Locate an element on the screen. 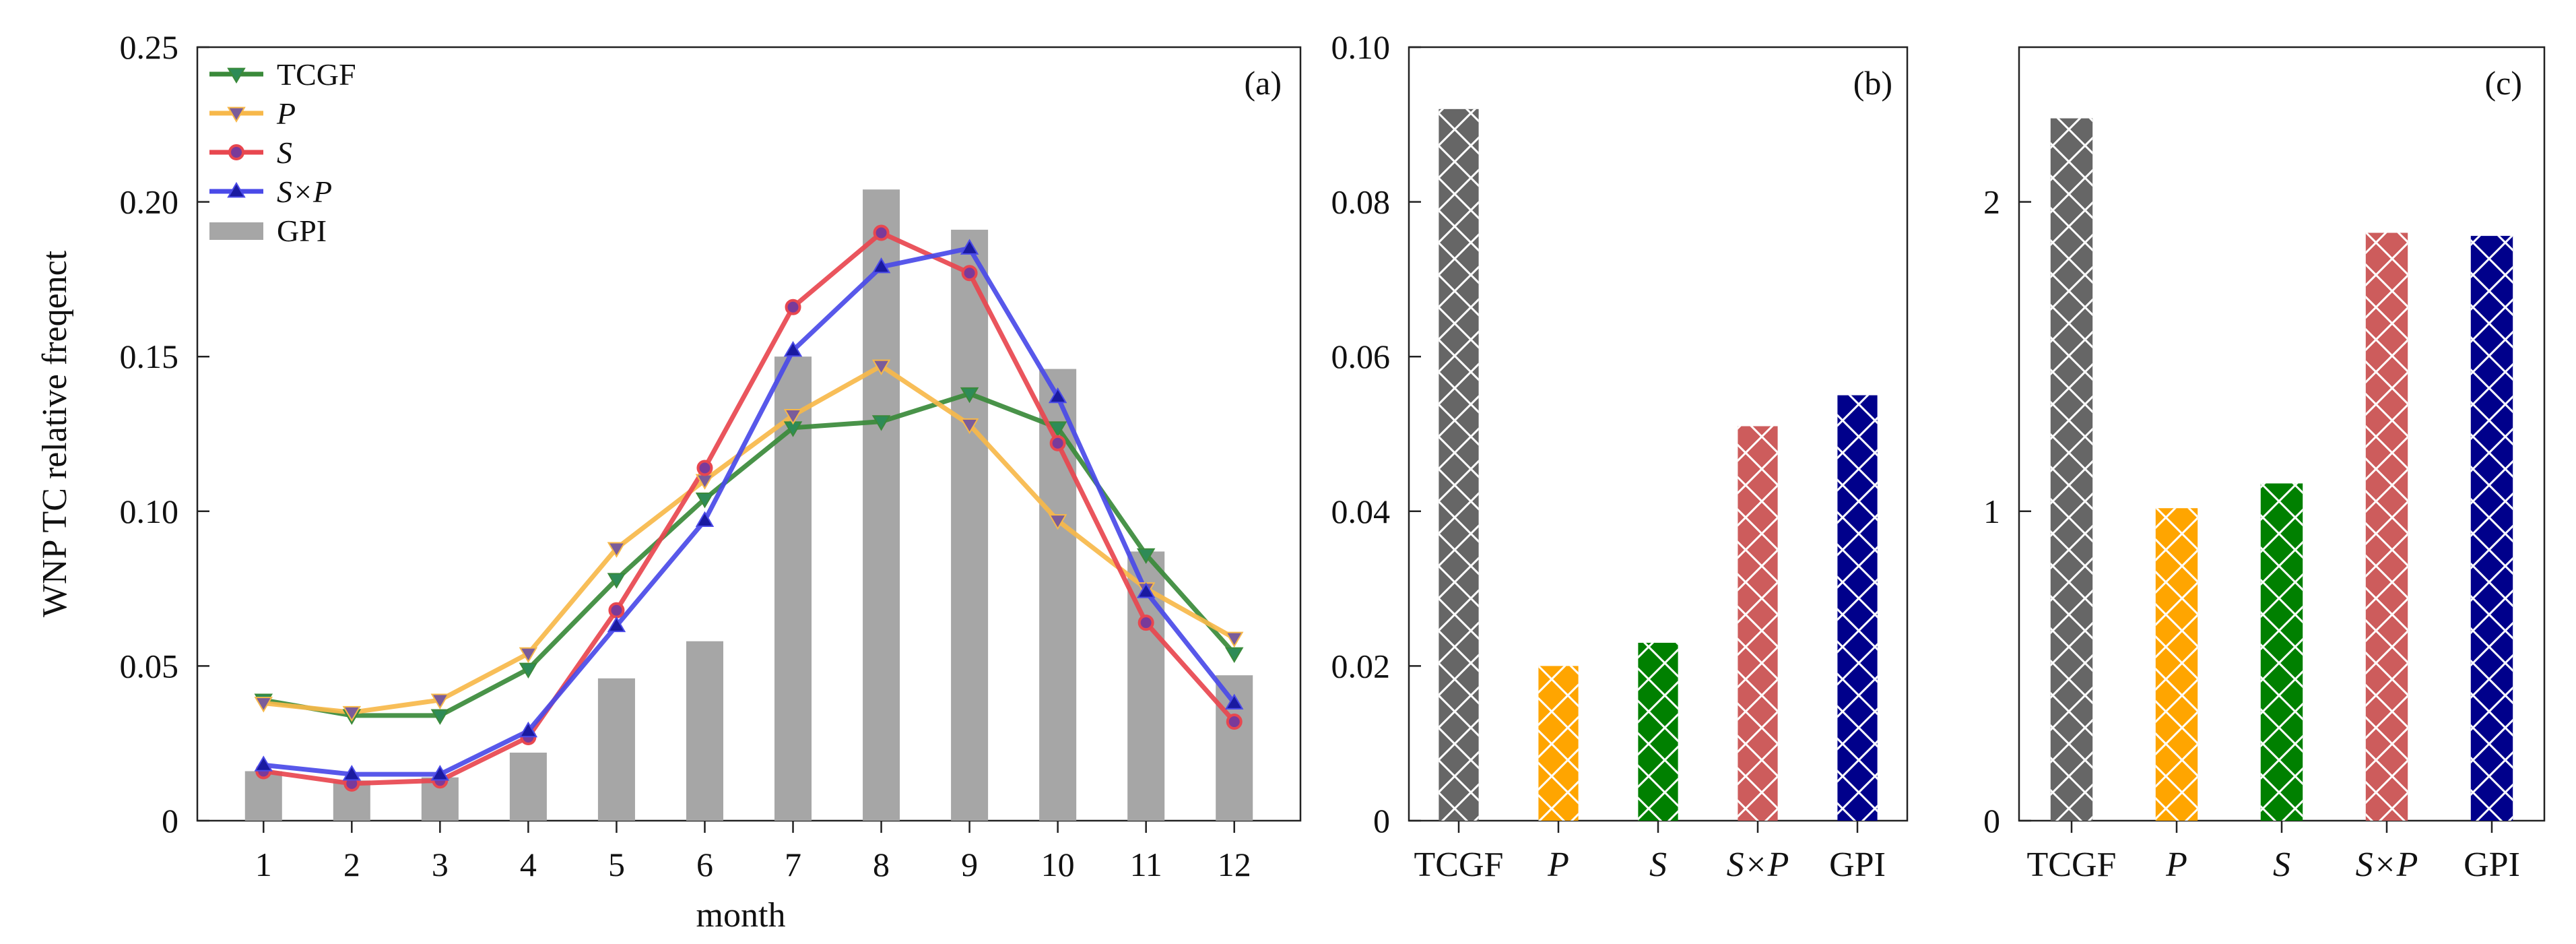 The height and width of the screenshot is (944, 2576). panel-c-bars is located at coordinates (2281, 470).